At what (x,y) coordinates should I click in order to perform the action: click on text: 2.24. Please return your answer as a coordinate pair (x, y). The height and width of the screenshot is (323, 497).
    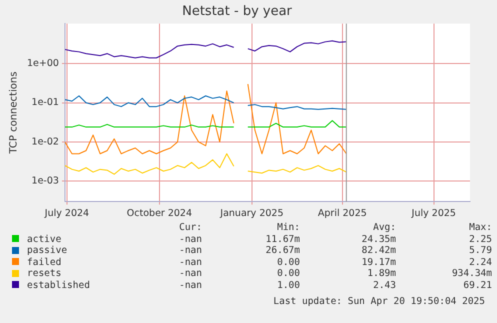
    Looking at the image, I should click on (480, 262).